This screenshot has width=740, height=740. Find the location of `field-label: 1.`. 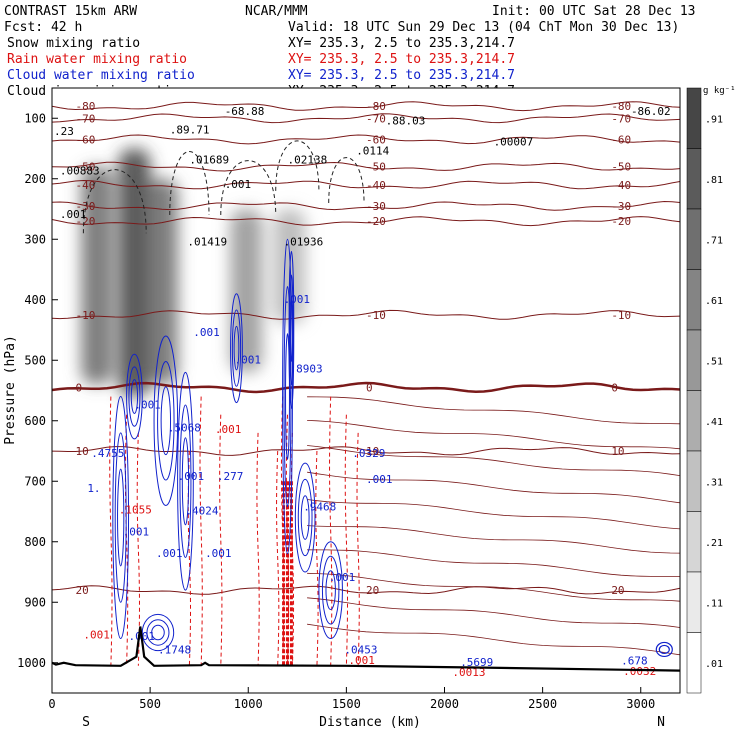

field-label: 1. is located at coordinates (93, 488).